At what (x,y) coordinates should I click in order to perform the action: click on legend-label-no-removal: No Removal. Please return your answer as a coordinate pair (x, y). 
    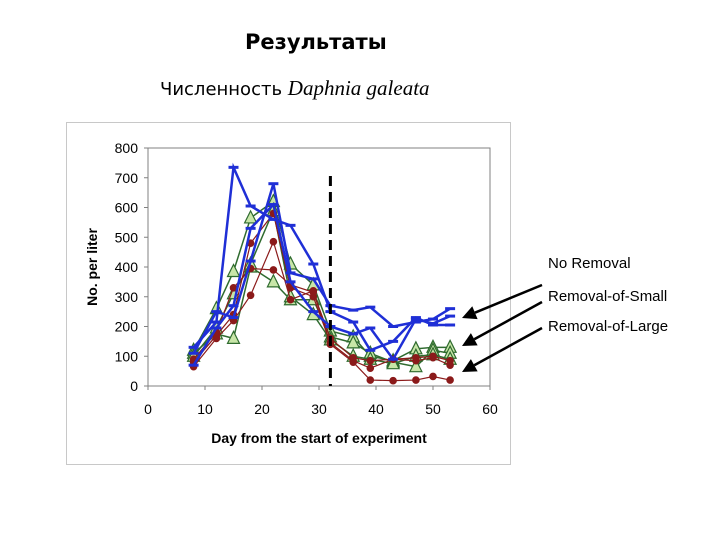
    Looking at the image, I should click on (589, 263).